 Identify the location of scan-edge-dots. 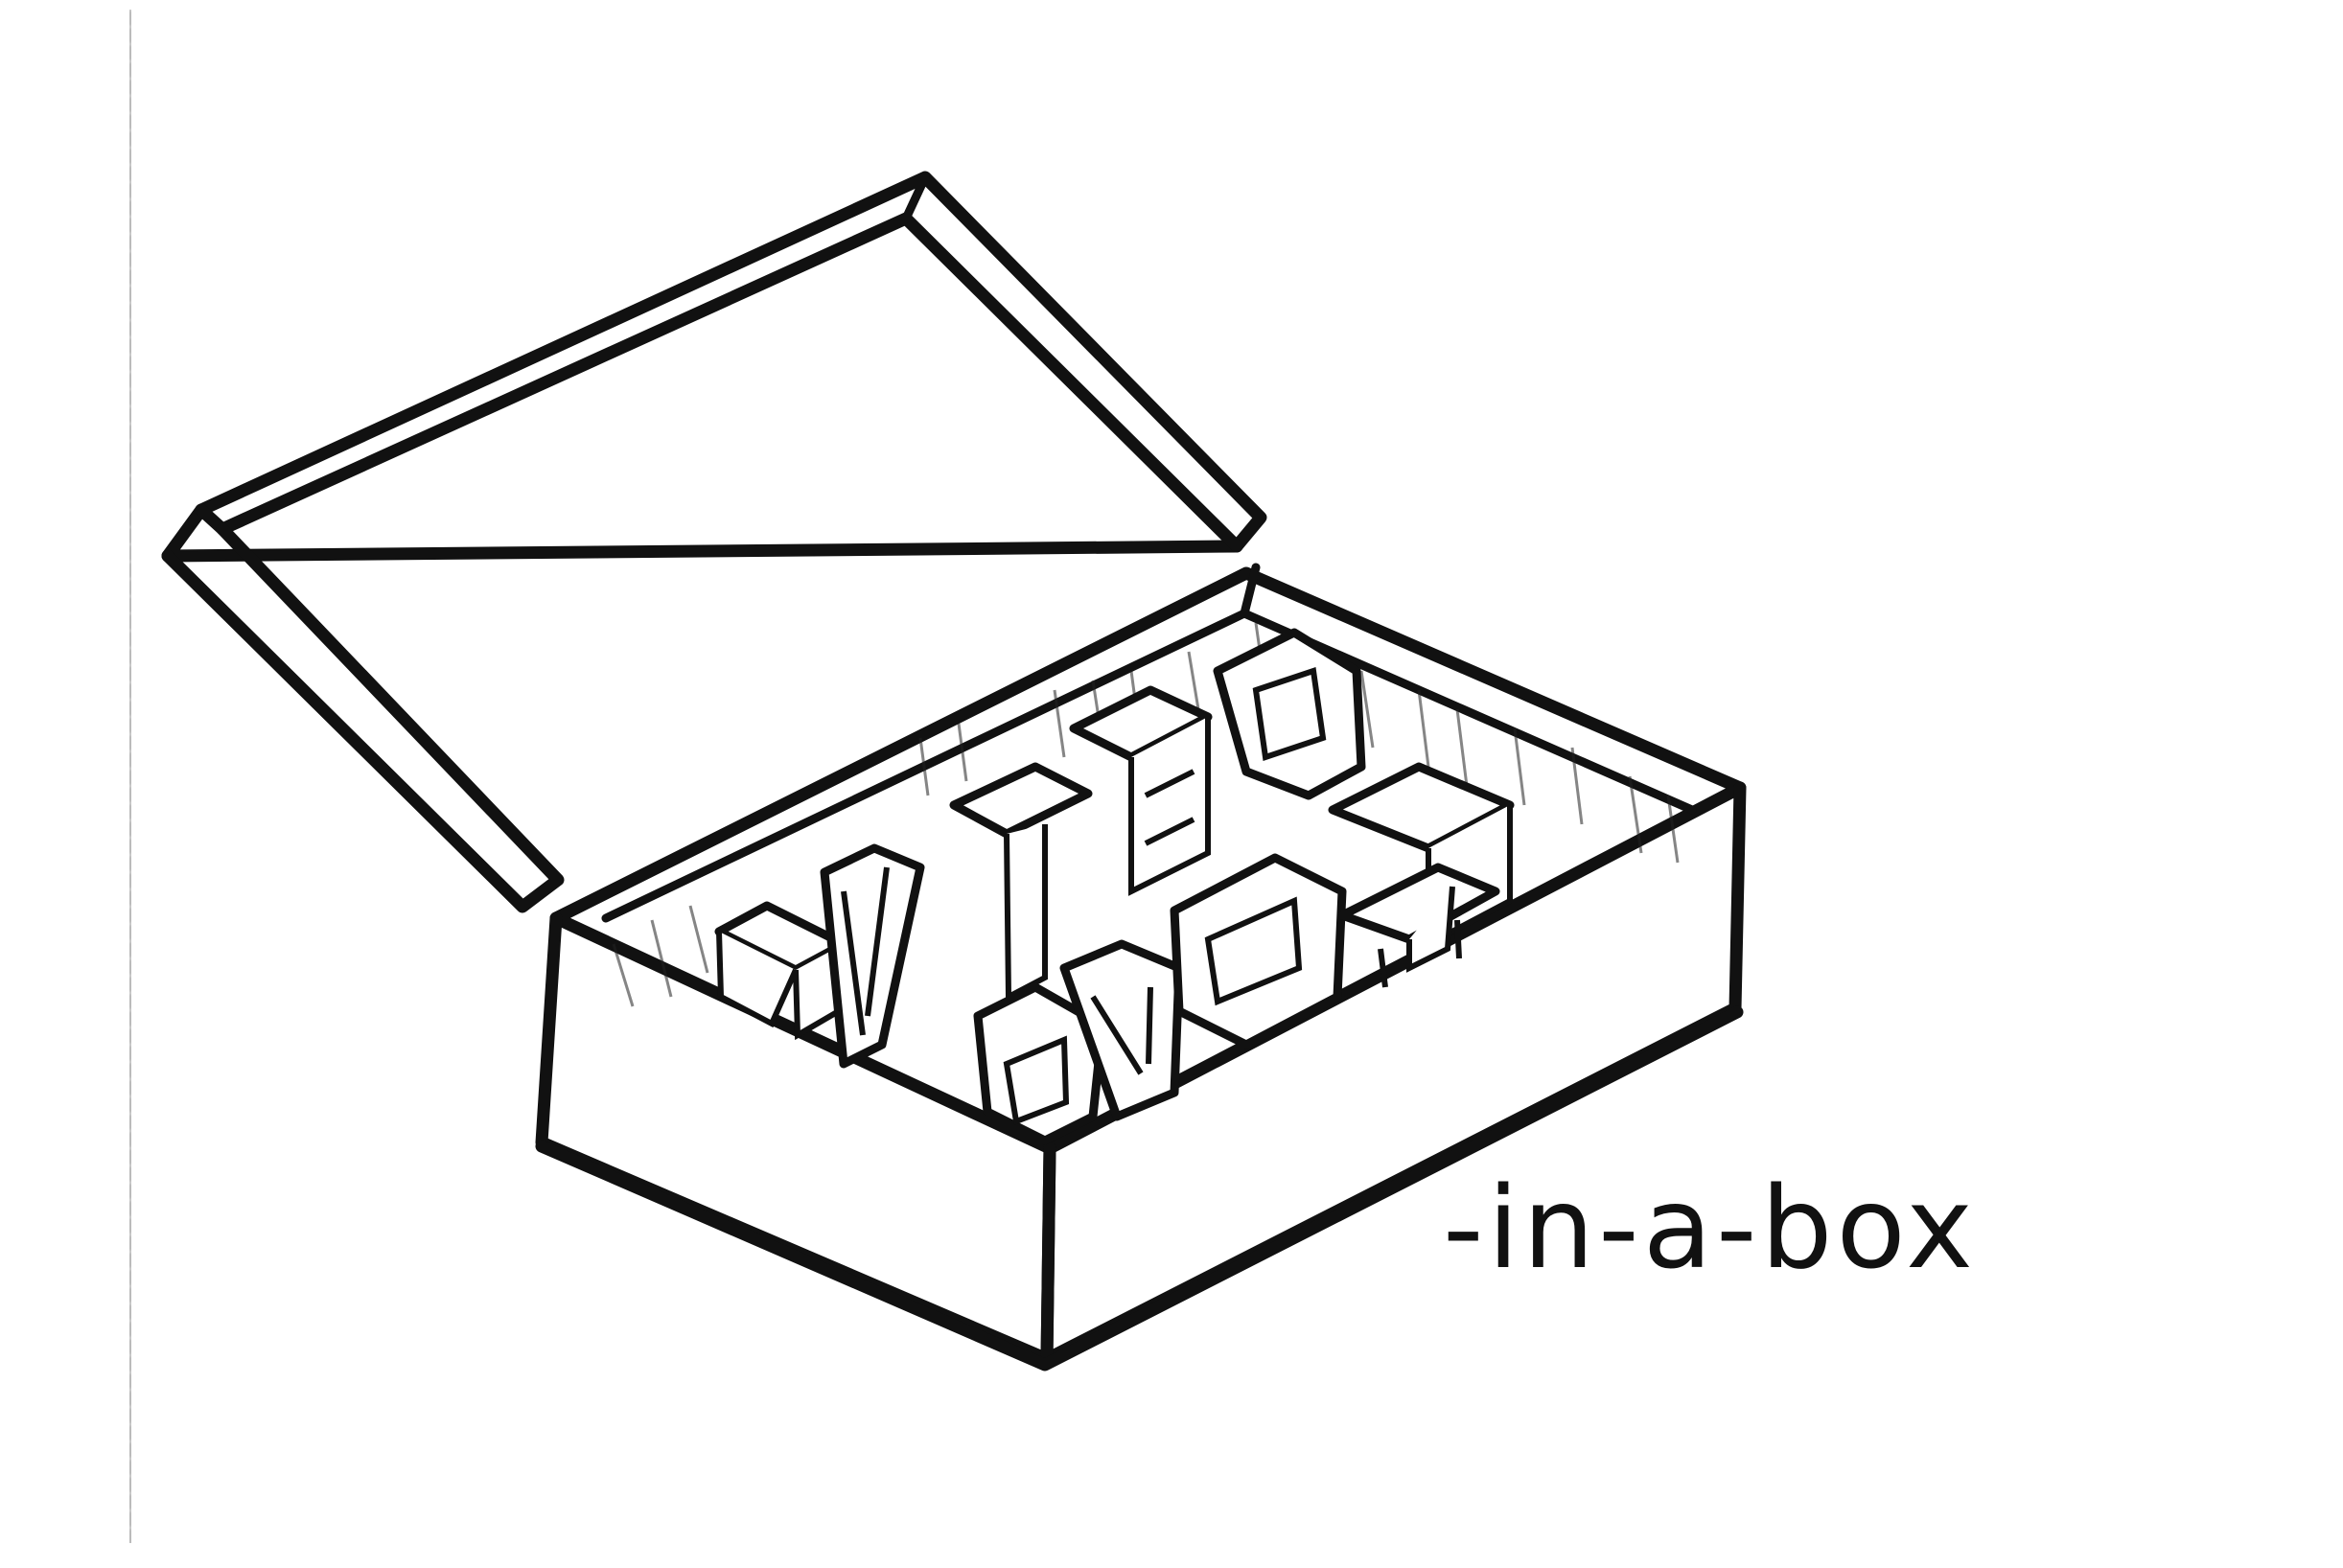
(130, 776).